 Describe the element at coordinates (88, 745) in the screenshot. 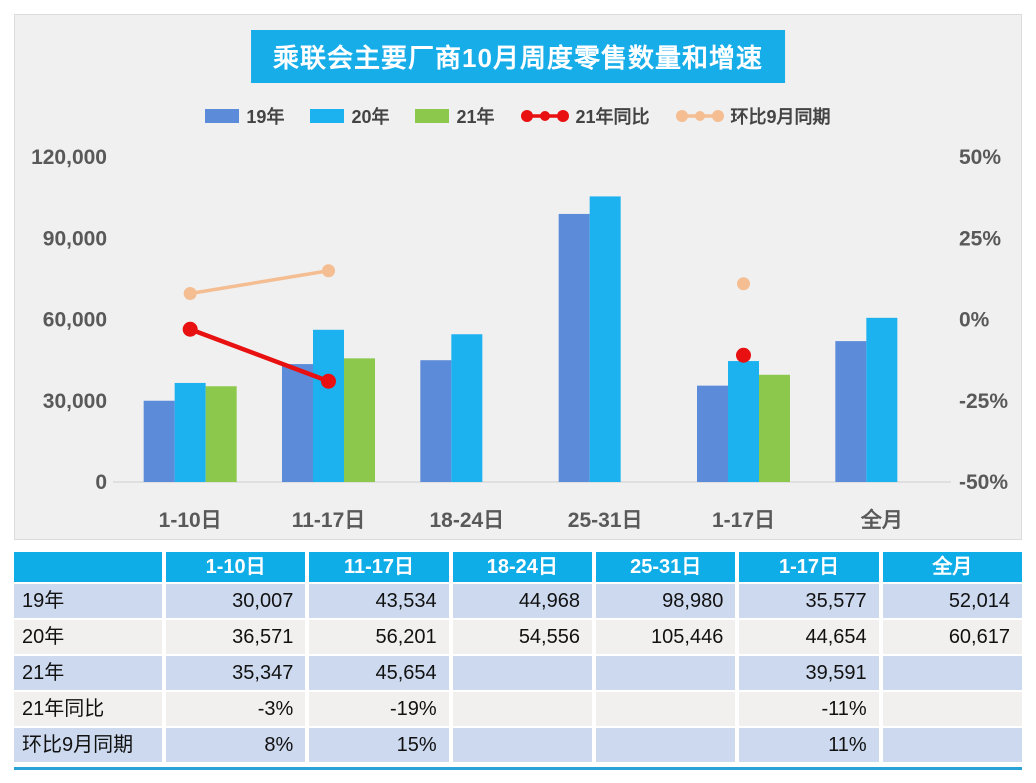

I see `table-row-label: 环比9月同期` at that location.